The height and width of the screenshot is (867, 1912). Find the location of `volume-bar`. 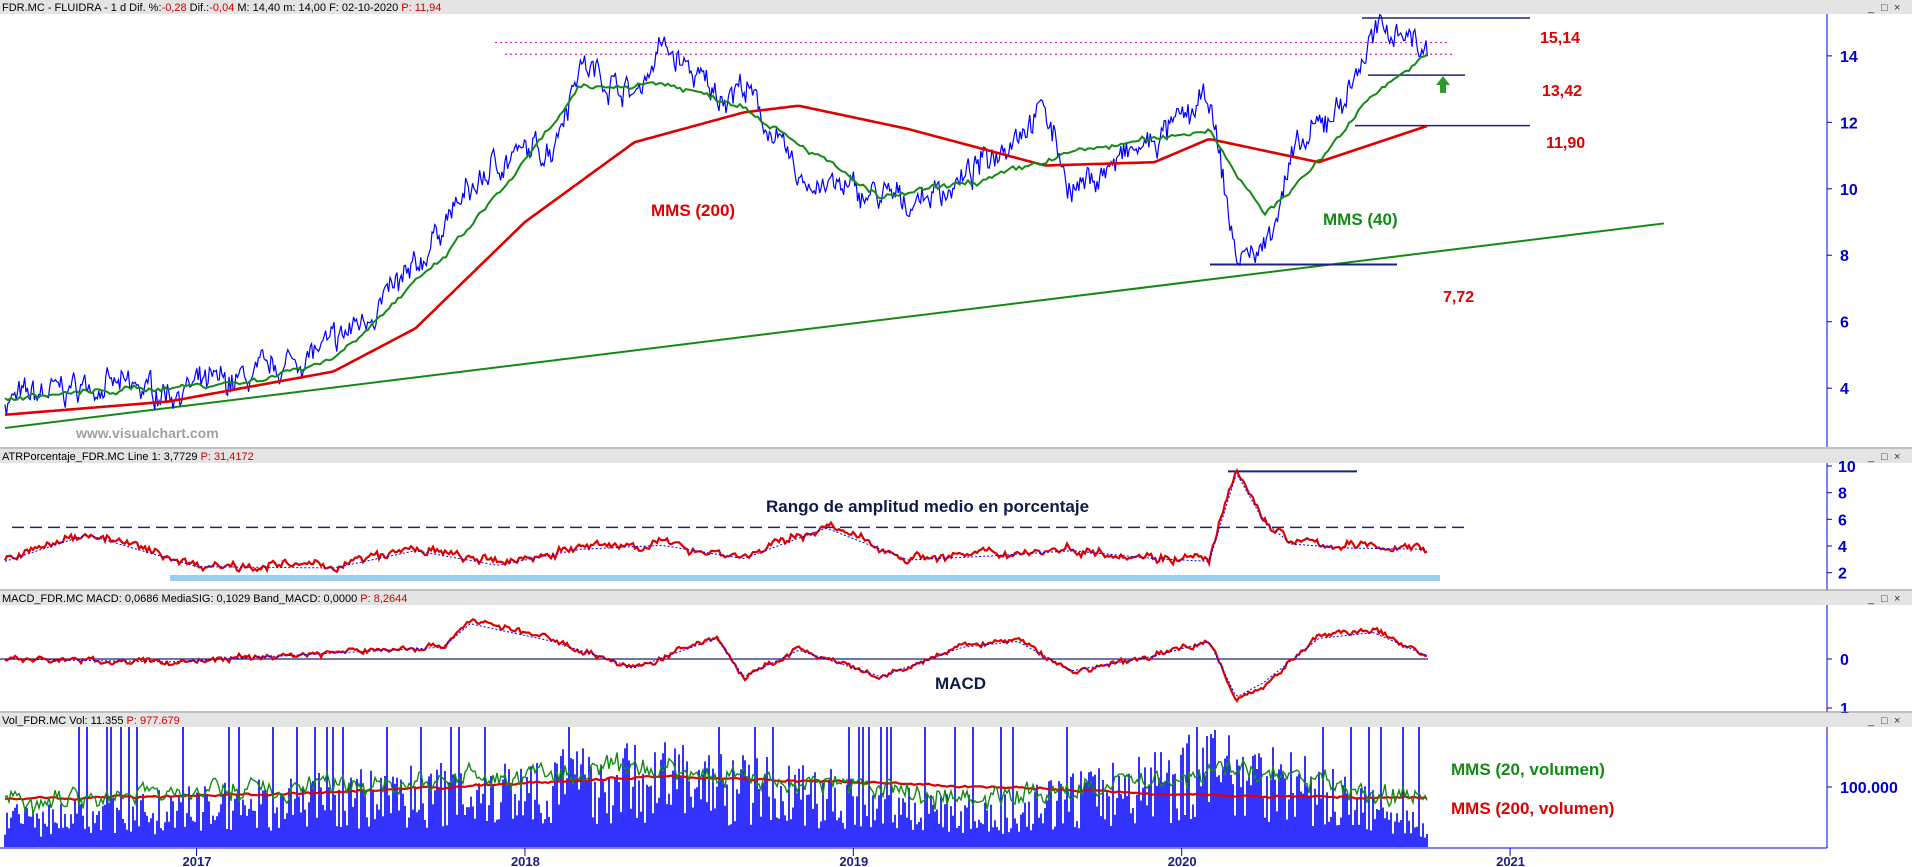

volume-bar is located at coordinates (716, 787).